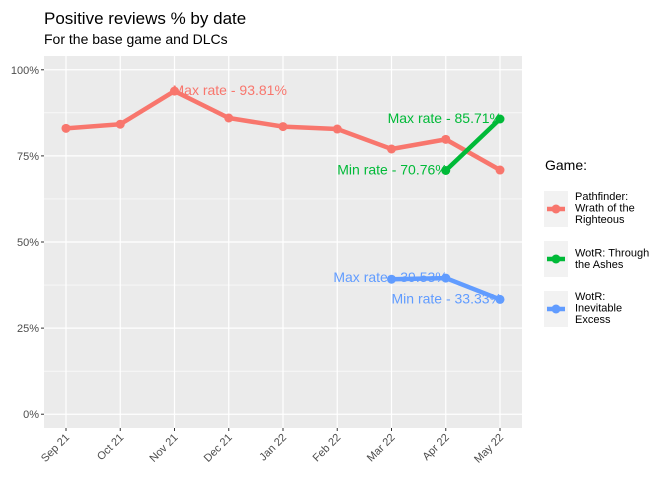  What do you see at coordinates (136, 39) in the screenshot?
I see `chart-subtitle: For the base game and DLCs` at bounding box center [136, 39].